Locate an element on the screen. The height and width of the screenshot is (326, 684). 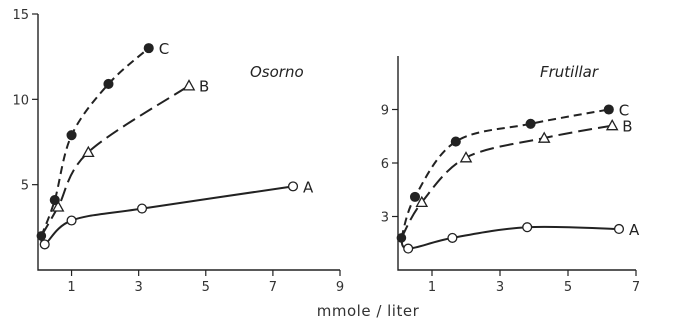
panel-title: Frutillar is located at coordinates (569, 72).